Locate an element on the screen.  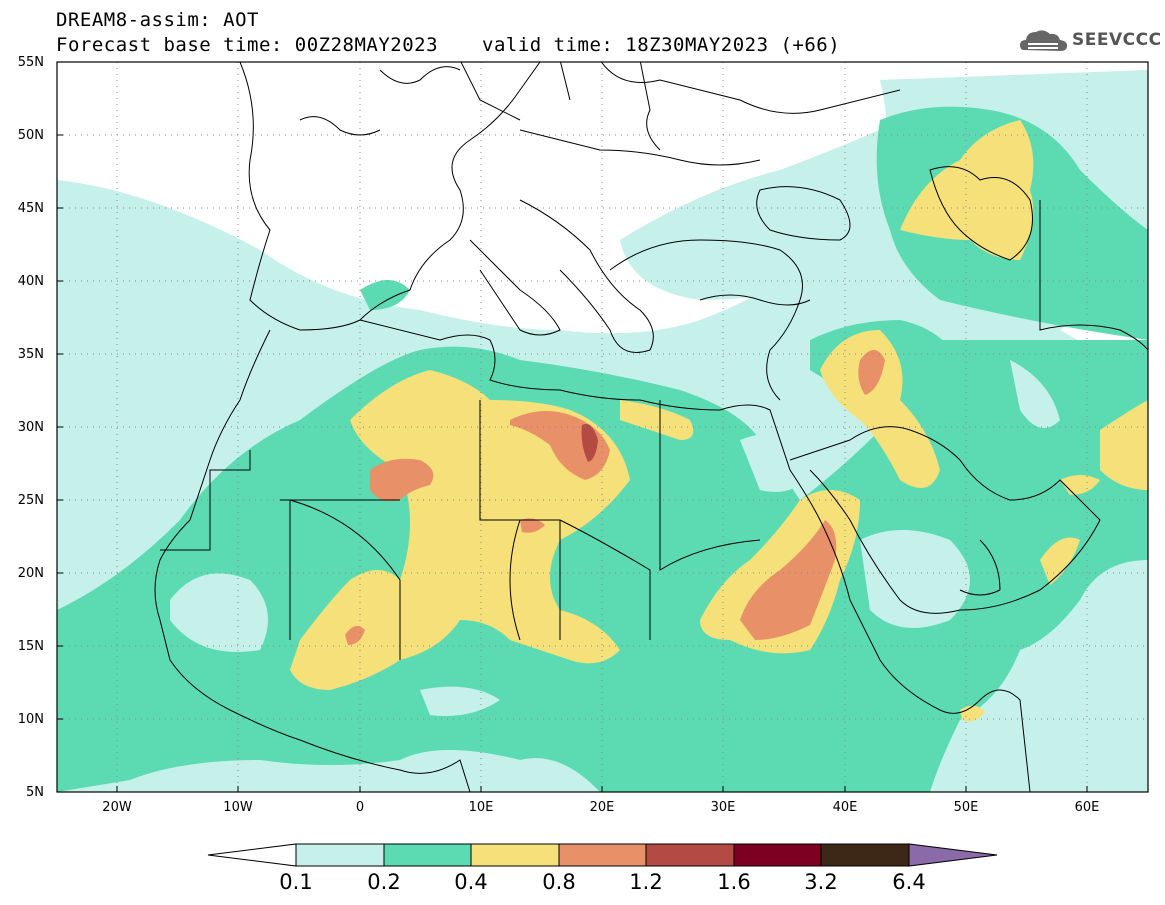
lon-label: 50E is located at coordinates (966, 807).